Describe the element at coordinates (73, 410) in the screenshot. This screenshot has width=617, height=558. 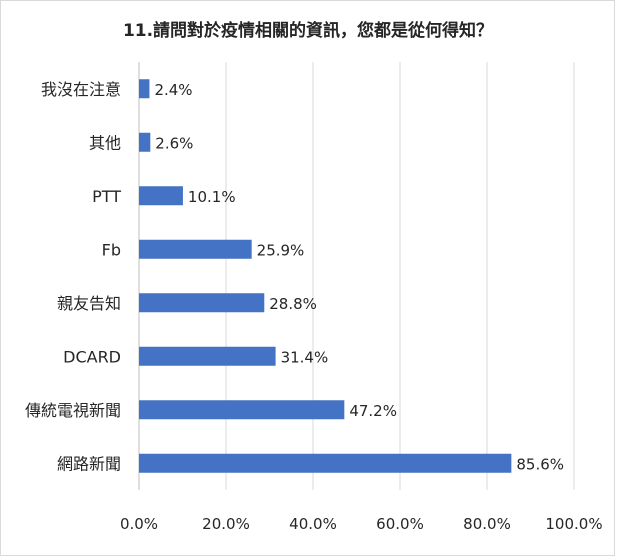
I see `category-label: 傳統電視新聞` at that location.